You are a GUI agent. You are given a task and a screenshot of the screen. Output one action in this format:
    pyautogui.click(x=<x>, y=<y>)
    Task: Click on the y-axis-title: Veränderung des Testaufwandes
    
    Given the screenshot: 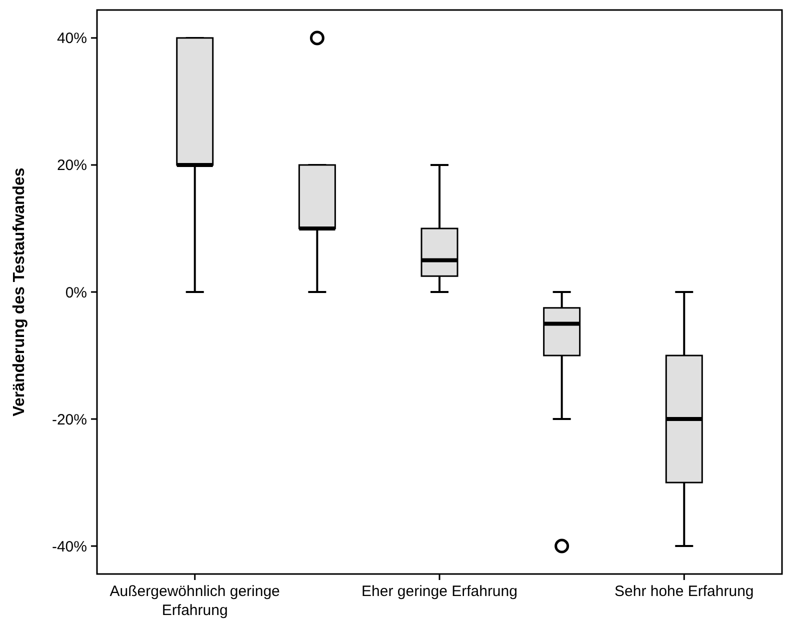 What is the action you would take?
    pyautogui.click(x=19, y=292)
    